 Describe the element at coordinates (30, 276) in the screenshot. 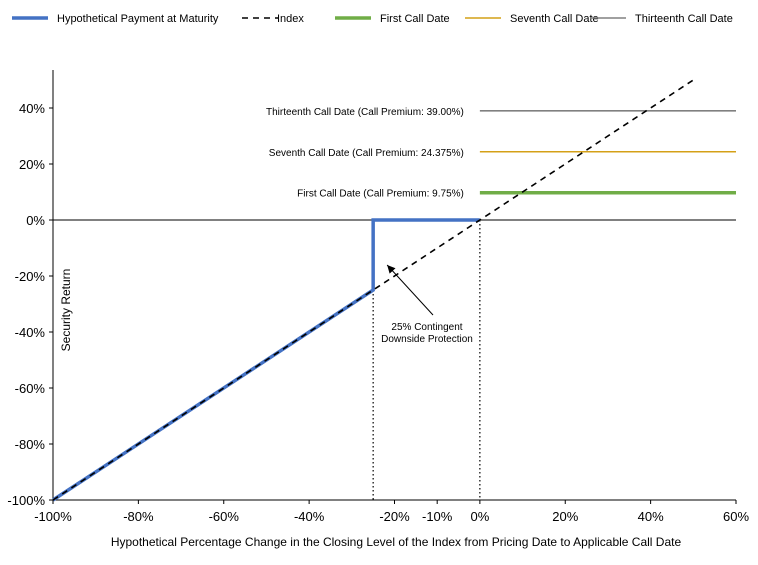

I see `y-tick-label: -20%` at that location.